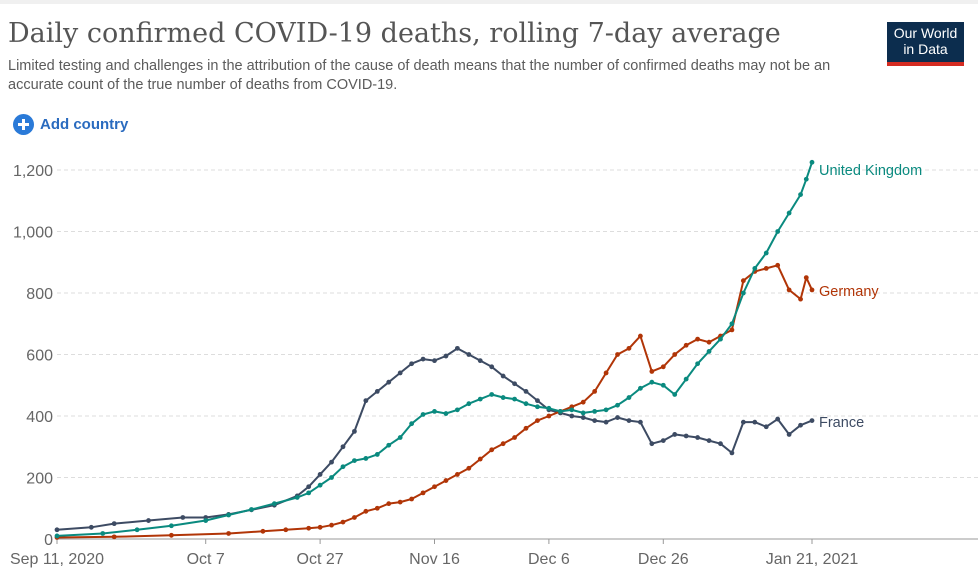 This screenshot has height=582, width=978. Describe the element at coordinates (925, 33) in the screenshot. I see `logo-line-1: Our World` at that location.